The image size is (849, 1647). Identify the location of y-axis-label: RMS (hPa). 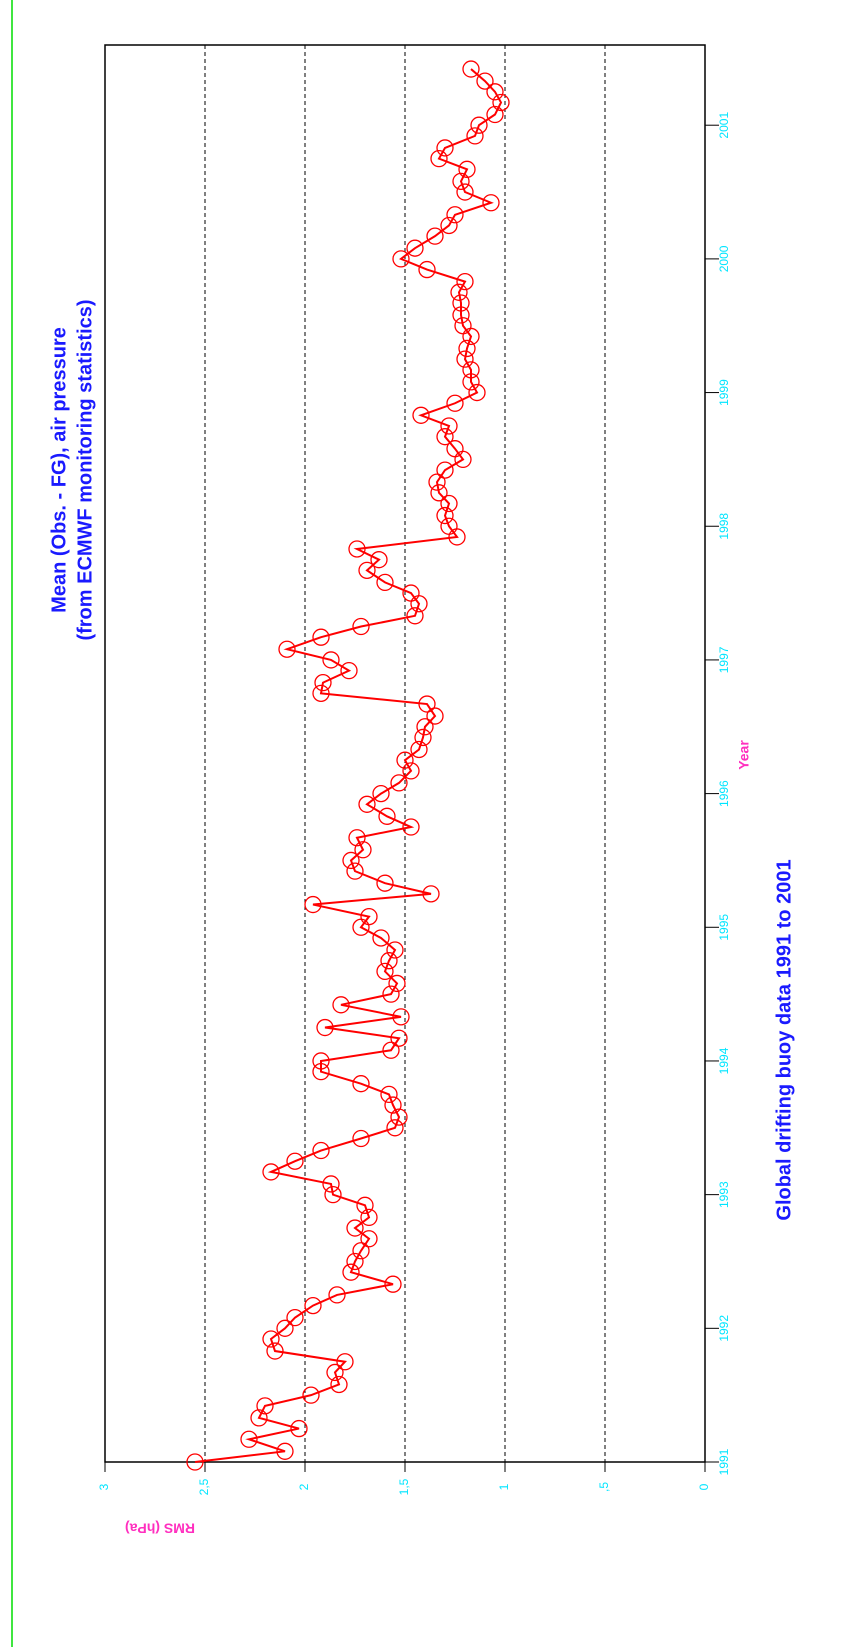
(160, 1528).